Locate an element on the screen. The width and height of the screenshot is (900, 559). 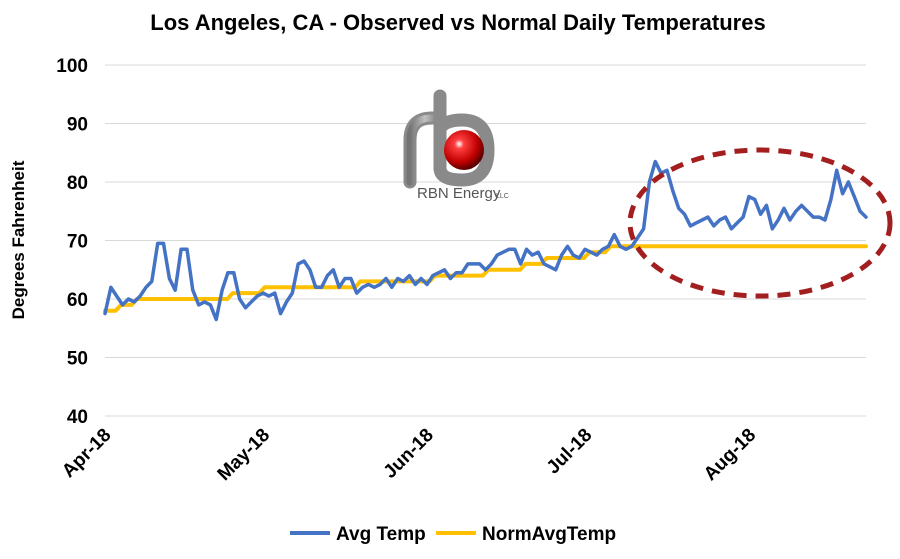
x-tick-labels: Apr-18 May-18 Jun-18 Jul-18 Aug-18 is located at coordinates (409, 455).